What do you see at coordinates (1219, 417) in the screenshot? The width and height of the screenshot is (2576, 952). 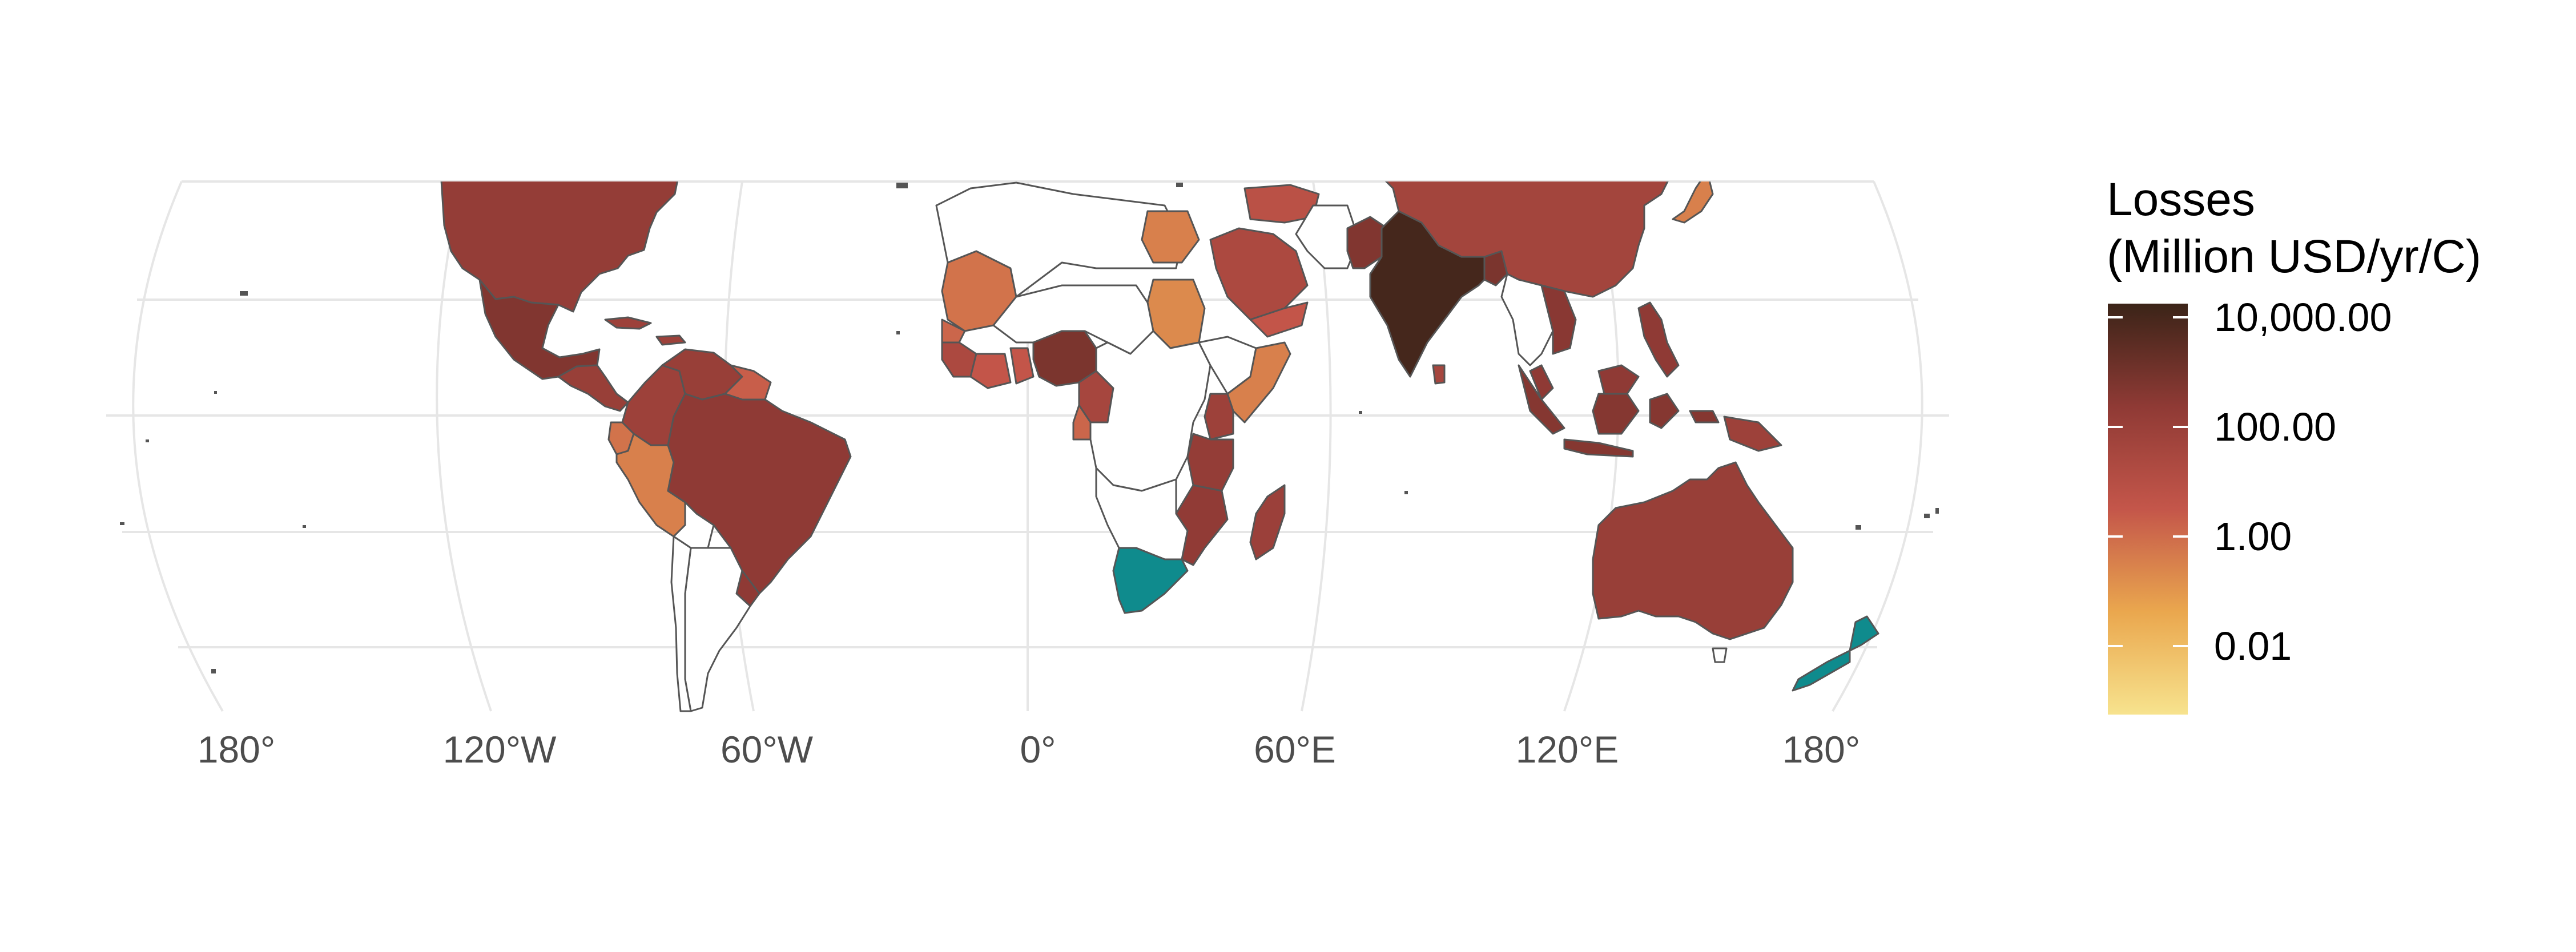 I see `region-kenya` at bounding box center [1219, 417].